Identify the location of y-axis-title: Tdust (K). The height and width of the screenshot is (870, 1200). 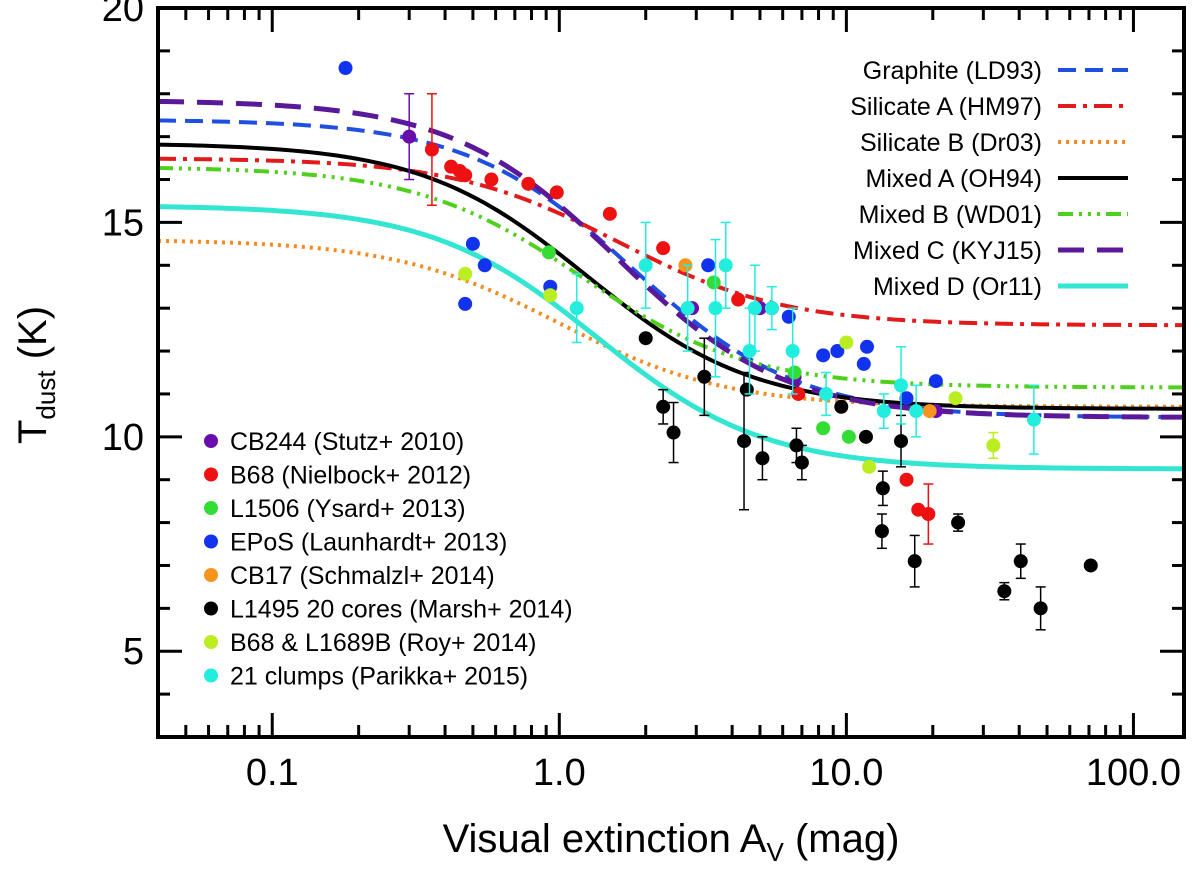
(36, 375).